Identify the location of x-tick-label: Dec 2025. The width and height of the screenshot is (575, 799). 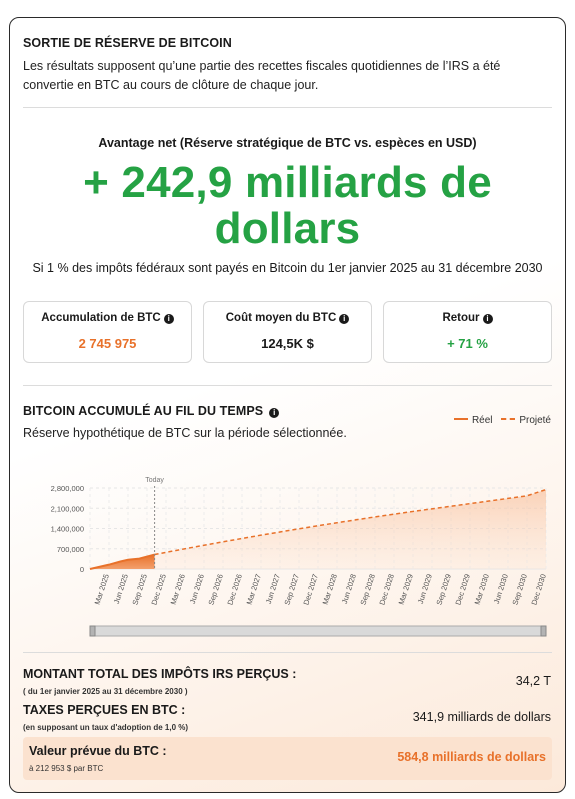
(158, 589).